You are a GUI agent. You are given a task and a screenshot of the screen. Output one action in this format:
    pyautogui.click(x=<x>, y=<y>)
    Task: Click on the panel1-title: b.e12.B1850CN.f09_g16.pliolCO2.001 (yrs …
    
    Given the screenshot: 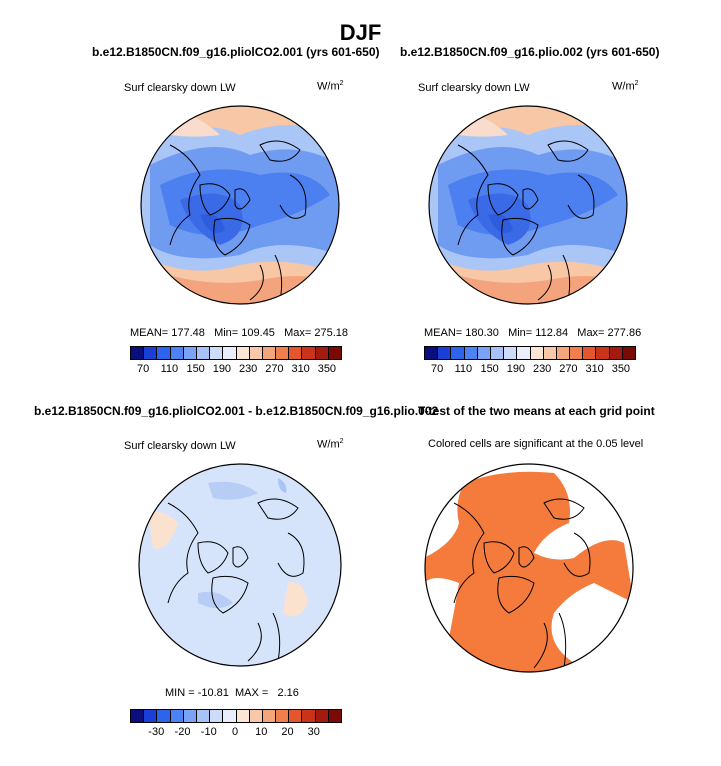 What is the action you would take?
    pyautogui.click(x=236, y=52)
    